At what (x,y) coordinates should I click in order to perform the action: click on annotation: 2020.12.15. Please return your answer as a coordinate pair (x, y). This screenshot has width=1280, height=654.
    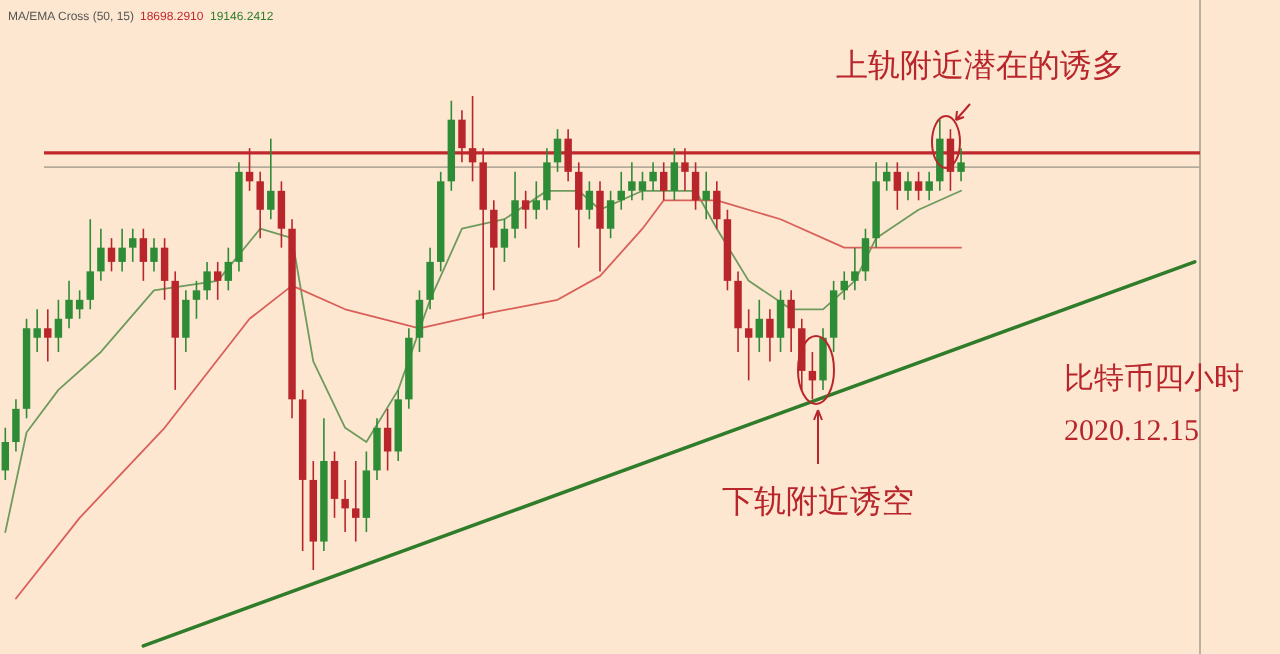
    Looking at the image, I should click on (1131, 432).